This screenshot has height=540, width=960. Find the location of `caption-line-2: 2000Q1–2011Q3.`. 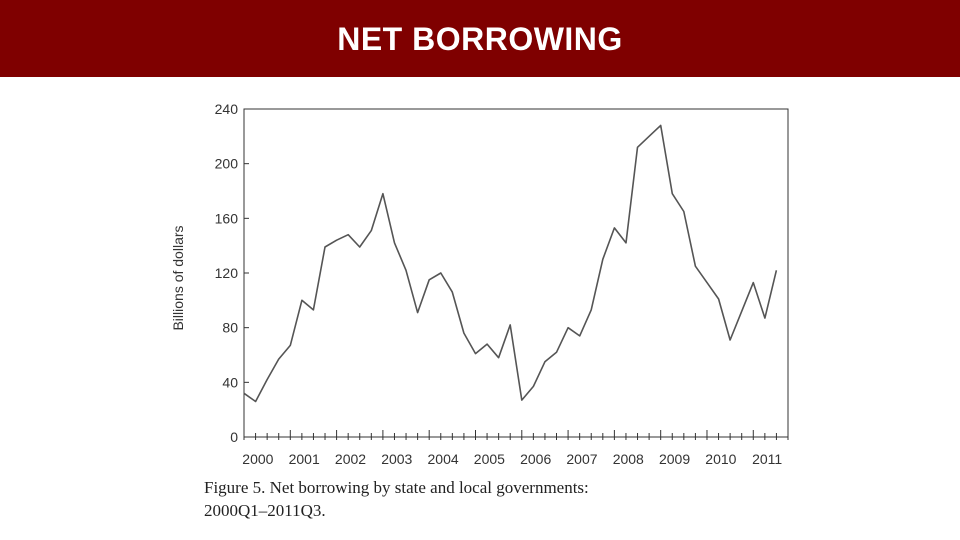

caption-line-2: 2000Q1–2011Q3. is located at coordinates (265, 510).